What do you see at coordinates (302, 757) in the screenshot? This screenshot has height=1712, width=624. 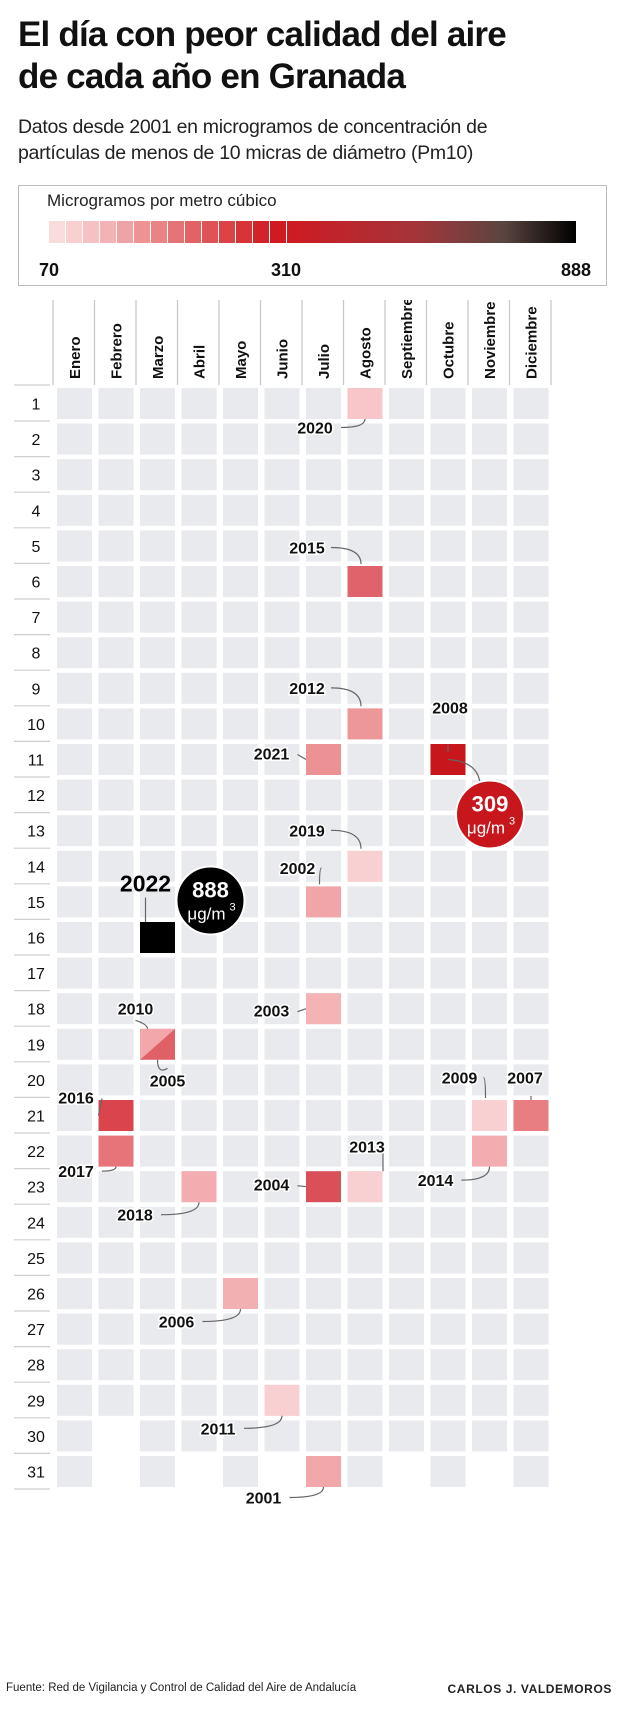 I see `leader-line-2021` at bounding box center [302, 757].